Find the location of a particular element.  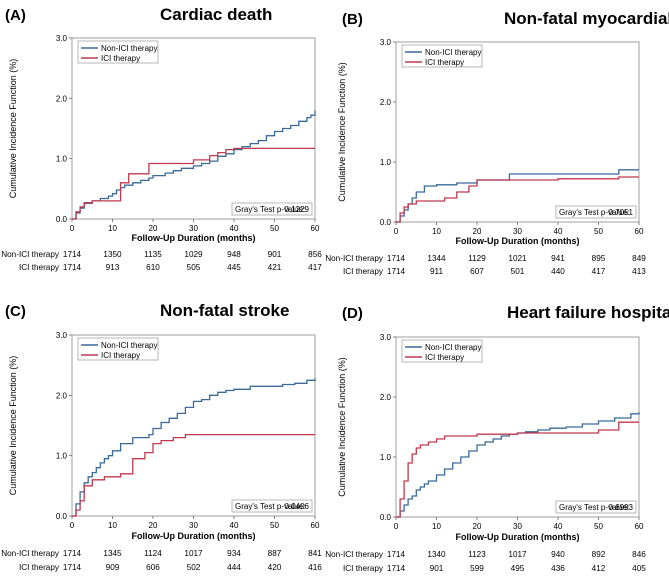

risk-count: 846 is located at coordinates (639, 554).